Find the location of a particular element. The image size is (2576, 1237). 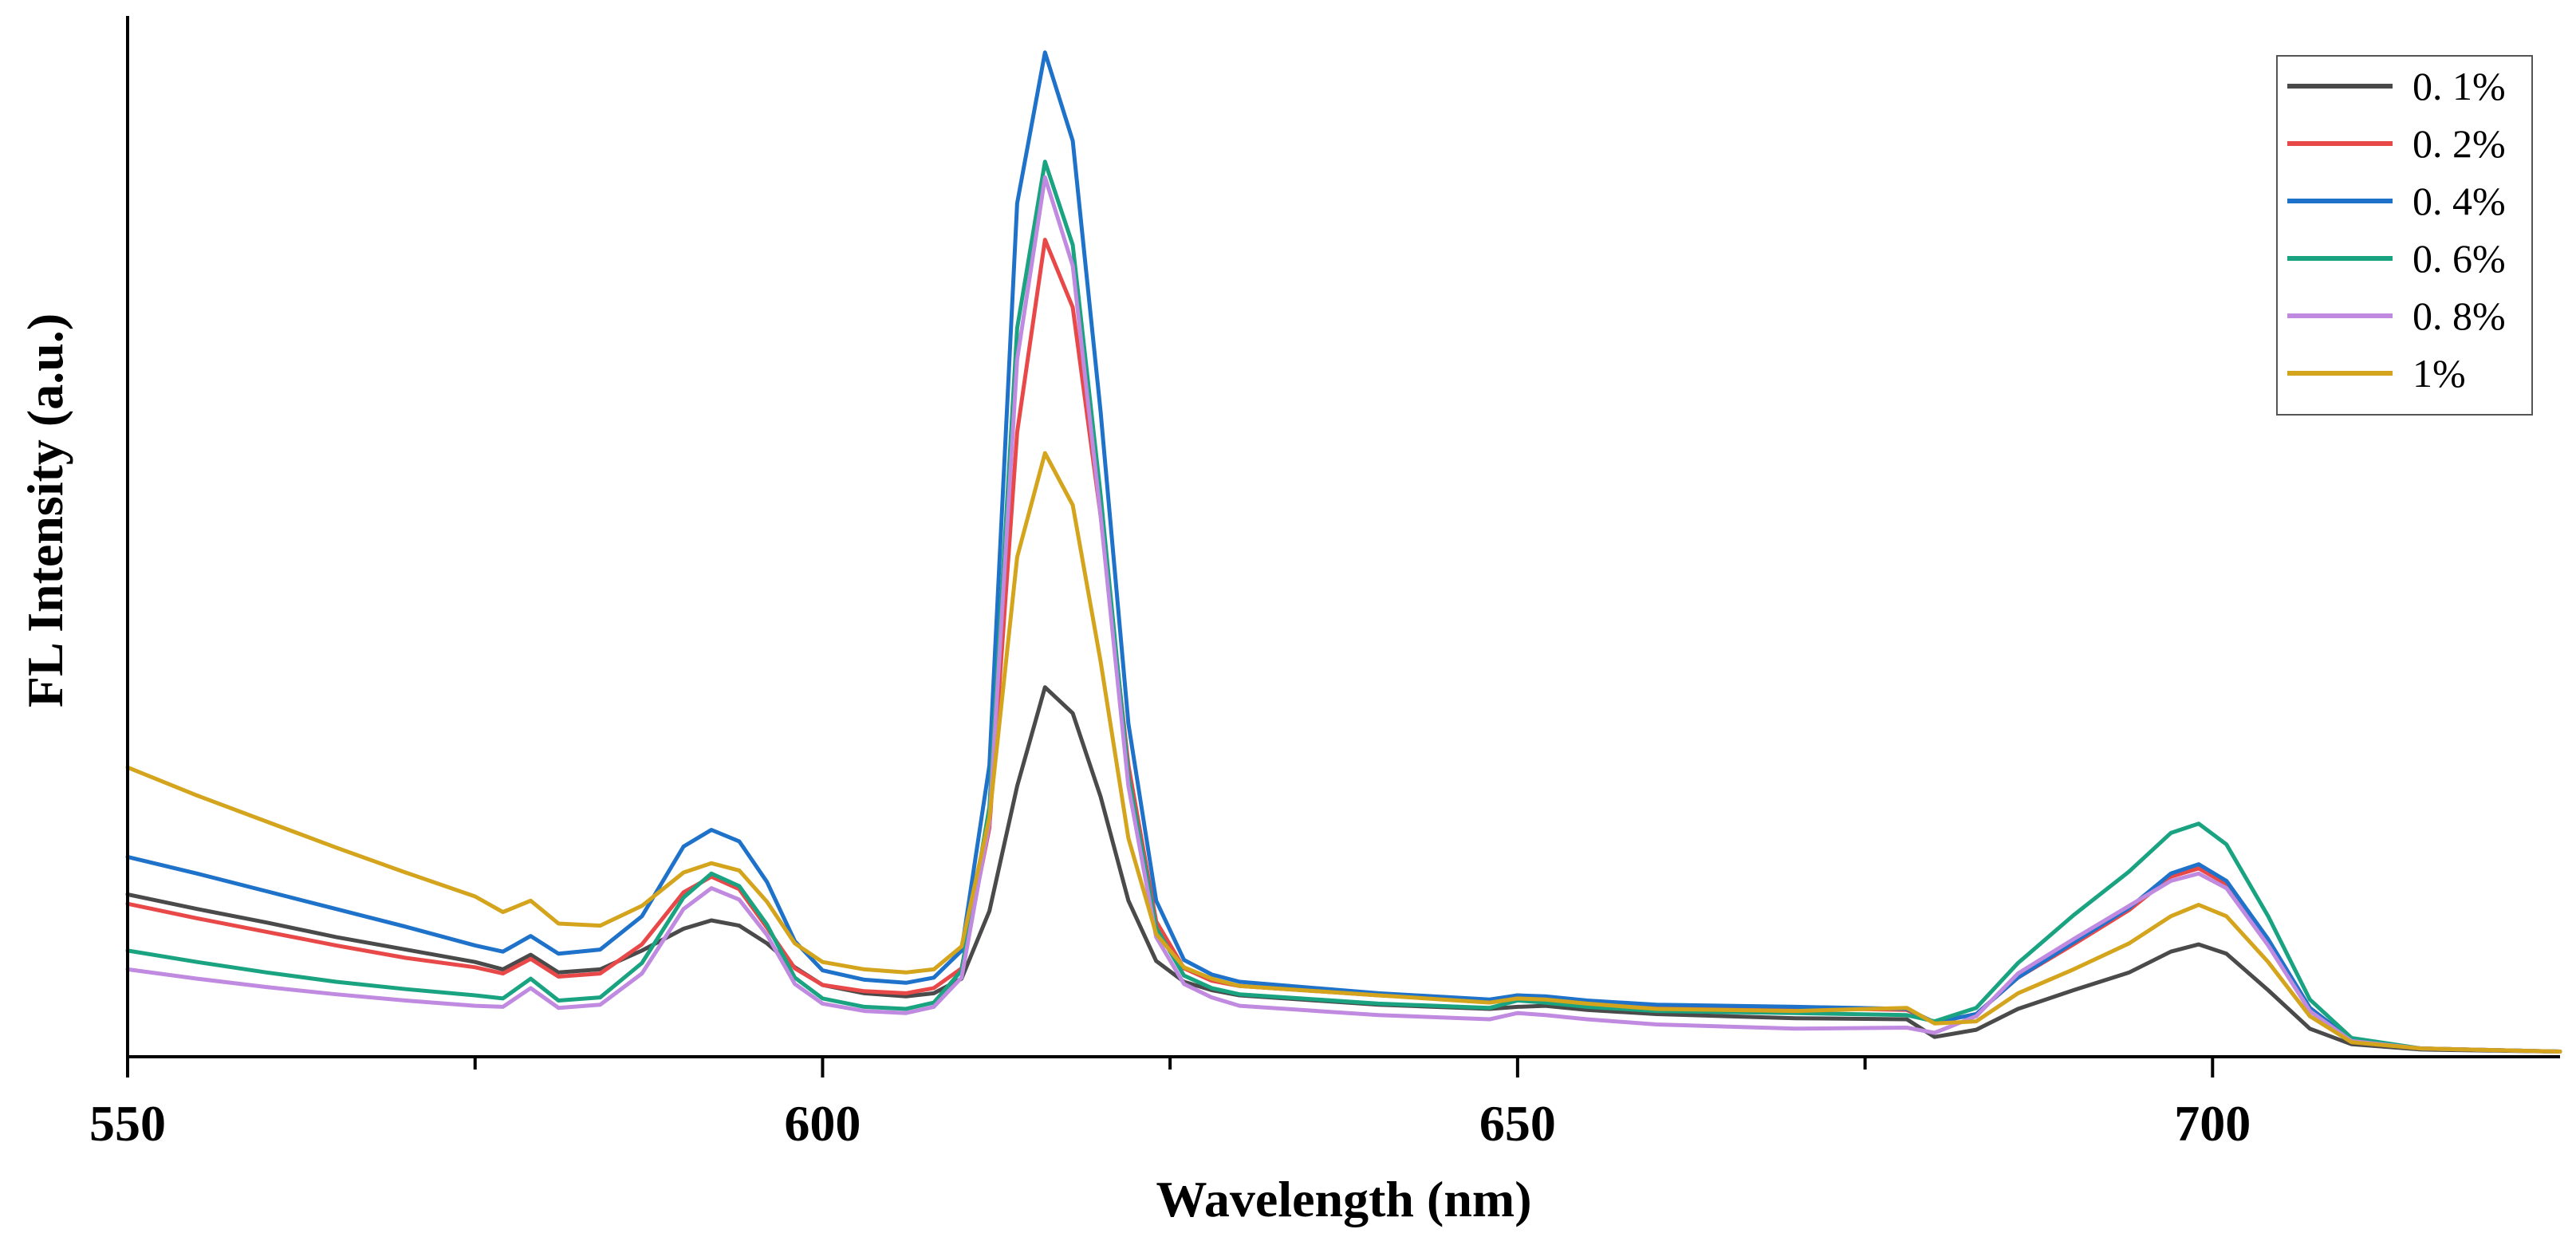

x-tick-label: 650 is located at coordinates (1517, 1123).